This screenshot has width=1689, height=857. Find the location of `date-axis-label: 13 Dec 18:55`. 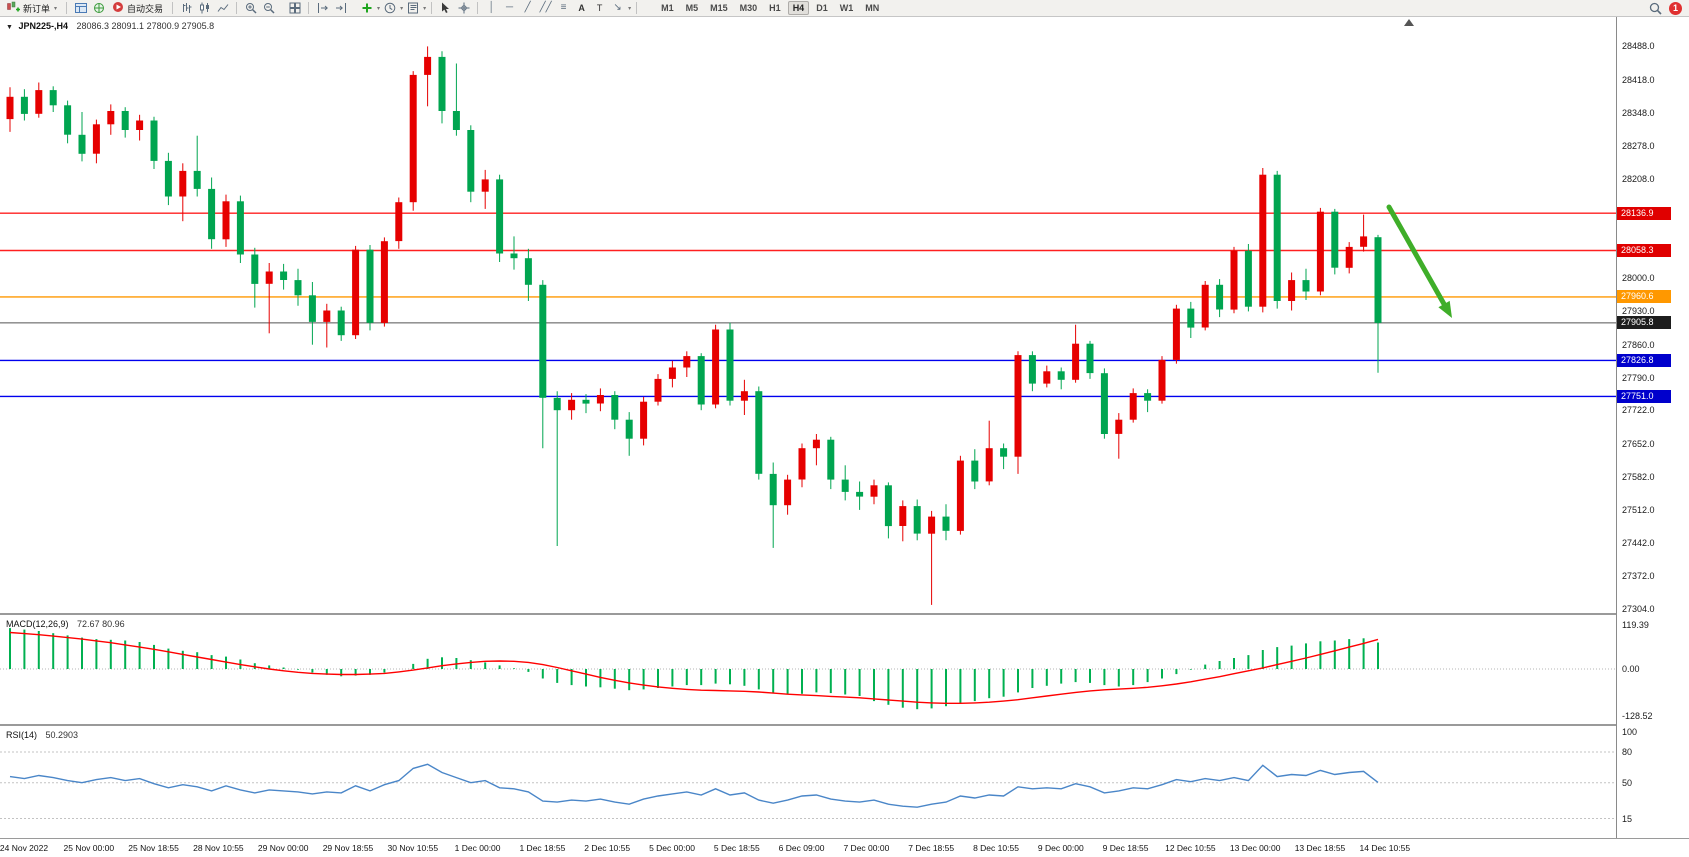

date-axis-label: 13 Dec 18:55 is located at coordinates (1320, 848).